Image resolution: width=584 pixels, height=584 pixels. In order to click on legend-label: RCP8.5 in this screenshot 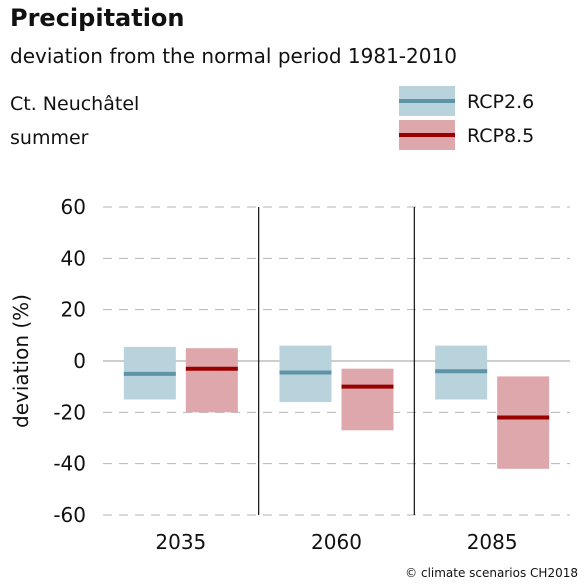, I will do `click(500, 136)`.